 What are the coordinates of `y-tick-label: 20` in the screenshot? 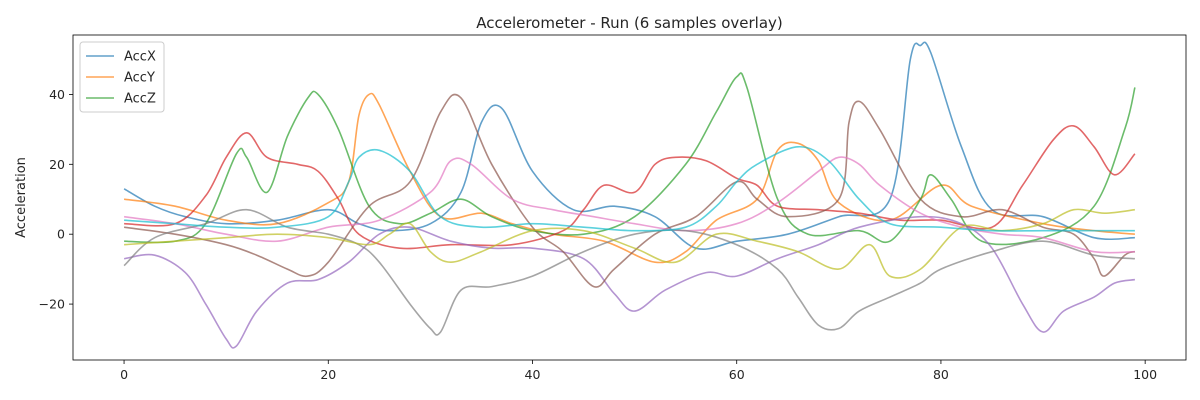 It's located at (57, 164).